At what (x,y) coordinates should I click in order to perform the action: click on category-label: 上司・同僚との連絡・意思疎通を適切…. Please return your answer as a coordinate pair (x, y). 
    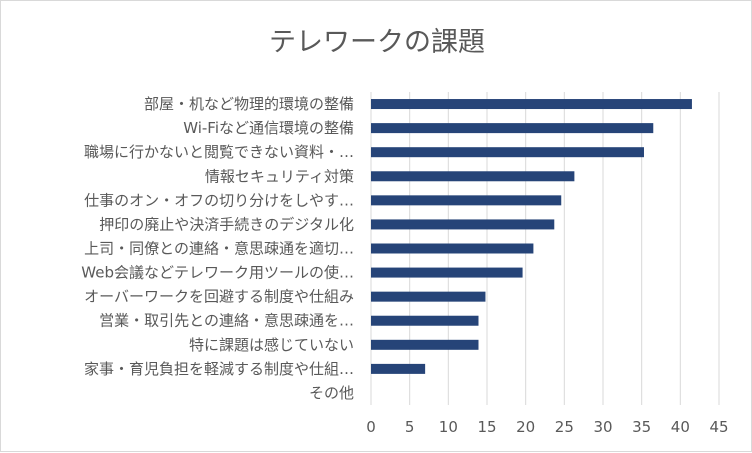
    Looking at the image, I should click on (219, 249).